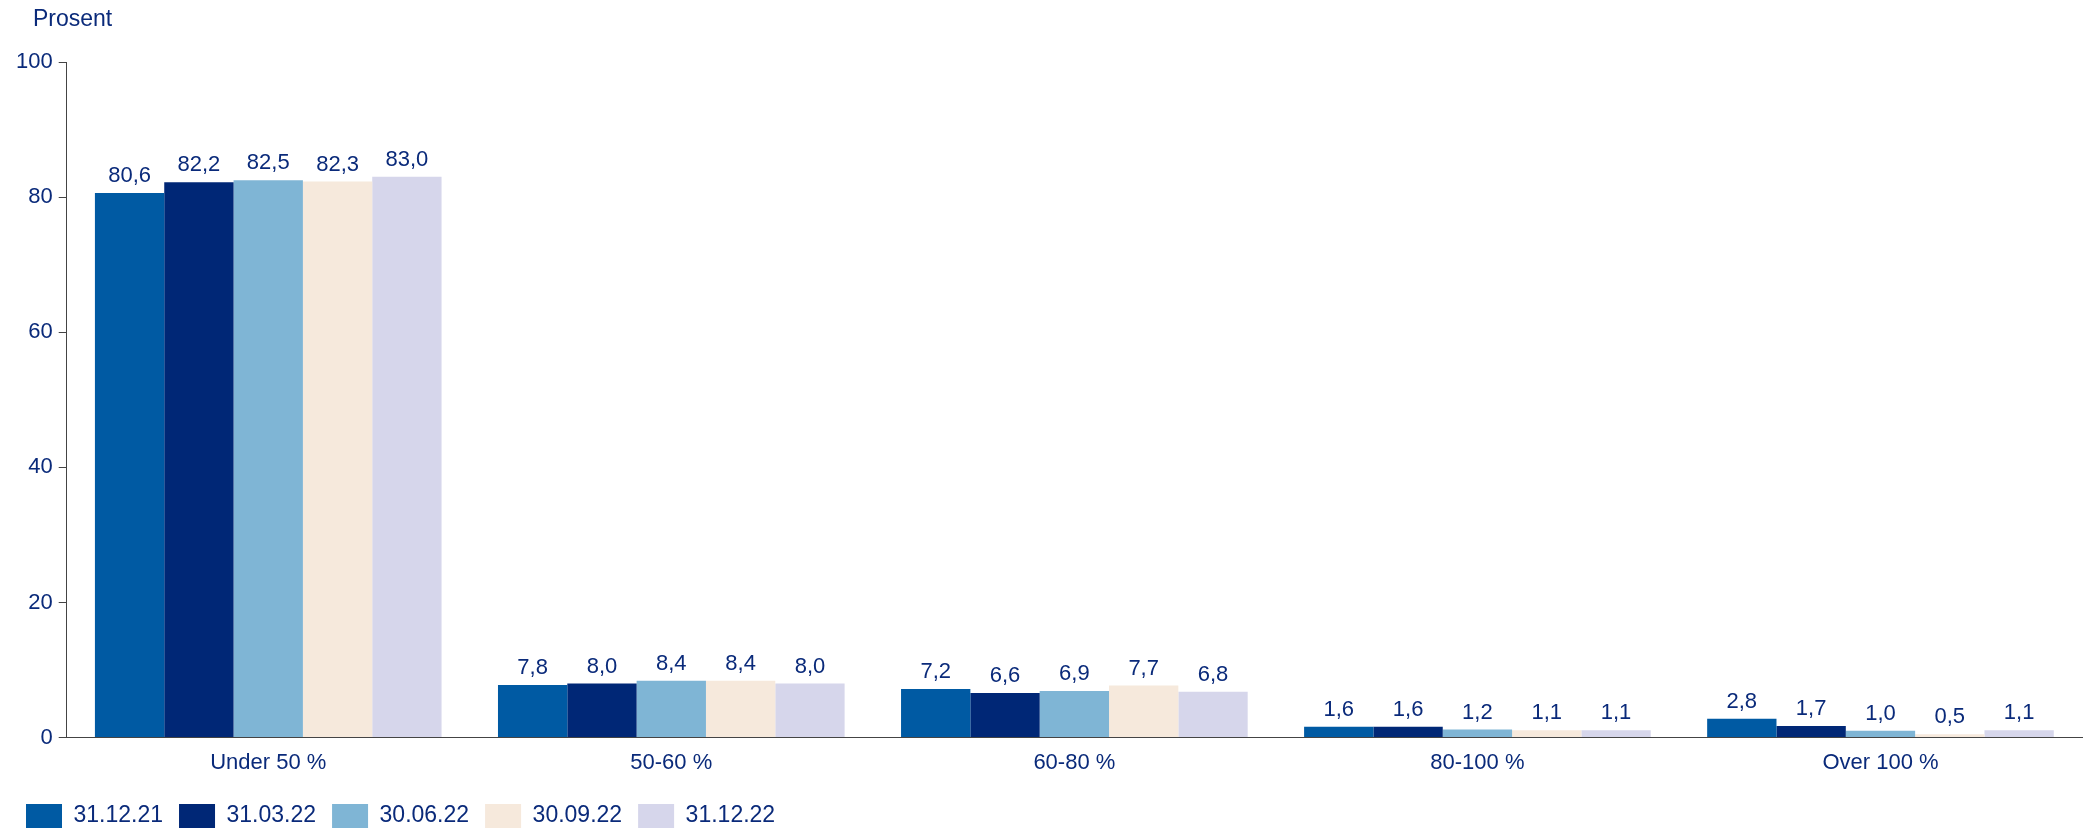 The image size is (2096, 838). Describe the element at coordinates (730, 814) in the screenshot. I see `legend-label: 31.12.22` at that location.